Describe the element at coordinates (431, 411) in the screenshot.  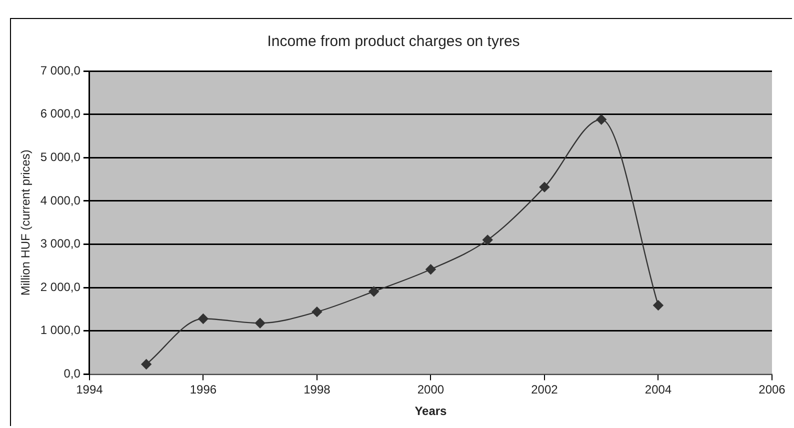
I see `x-axis-title: Years` at that location.